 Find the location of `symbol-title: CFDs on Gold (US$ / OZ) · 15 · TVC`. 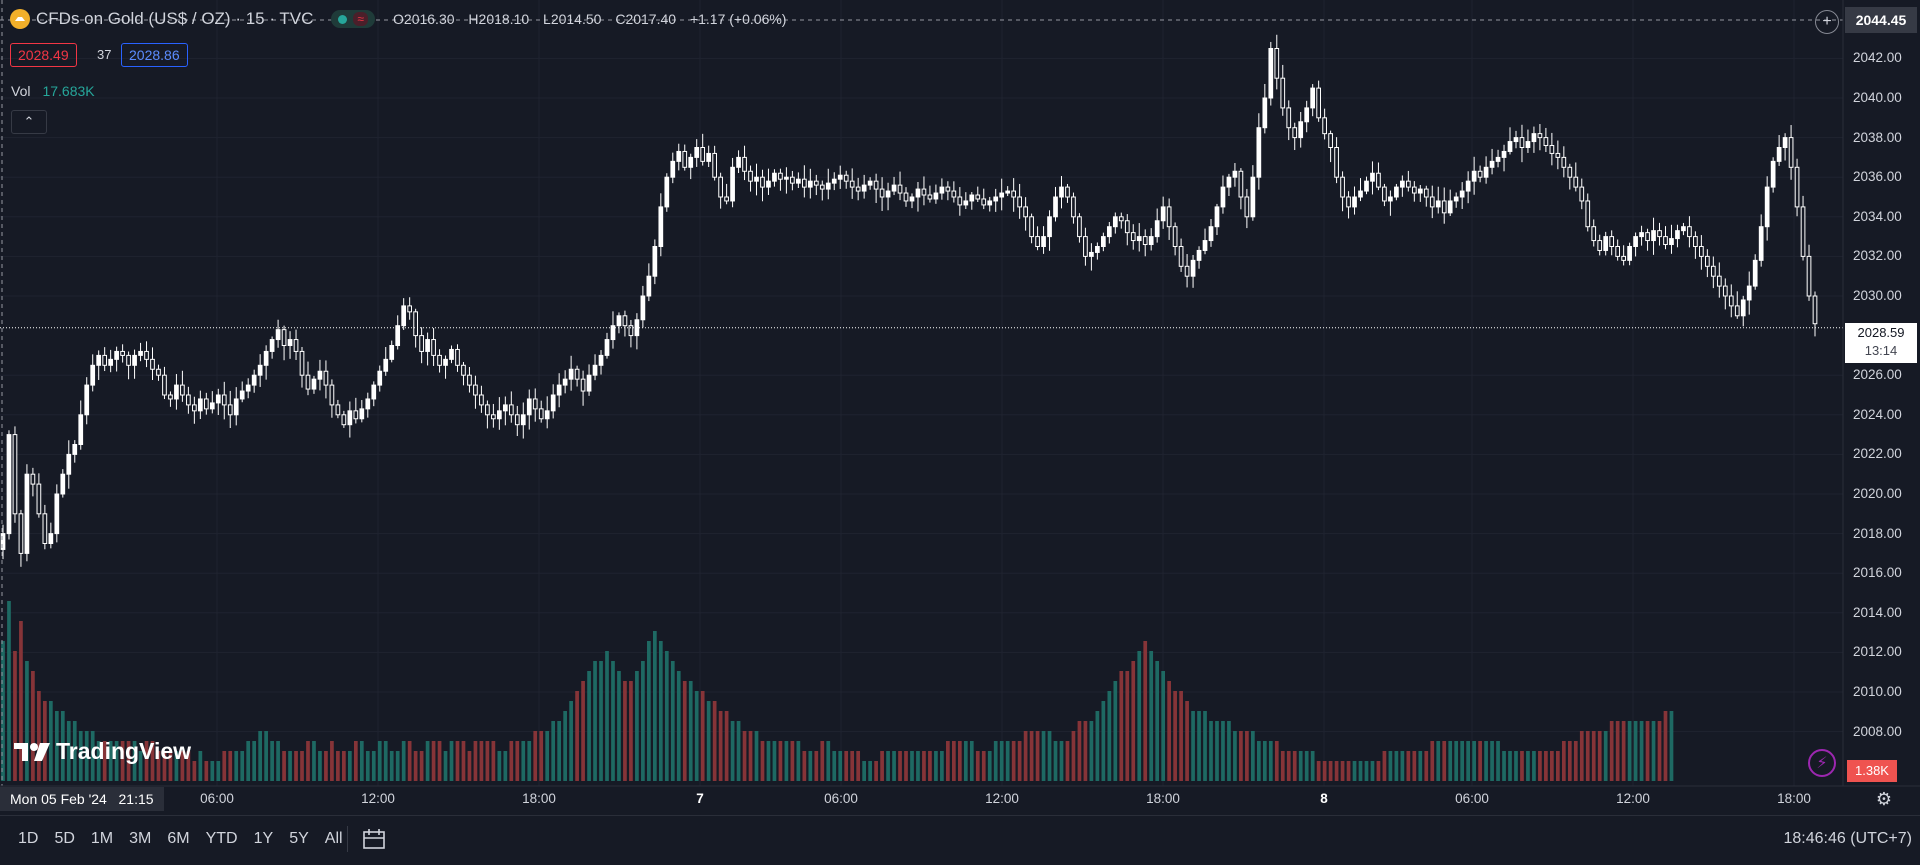

symbol-title: CFDs on Gold (US$ / OZ) · 15 · TVC is located at coordinates (175, 18).